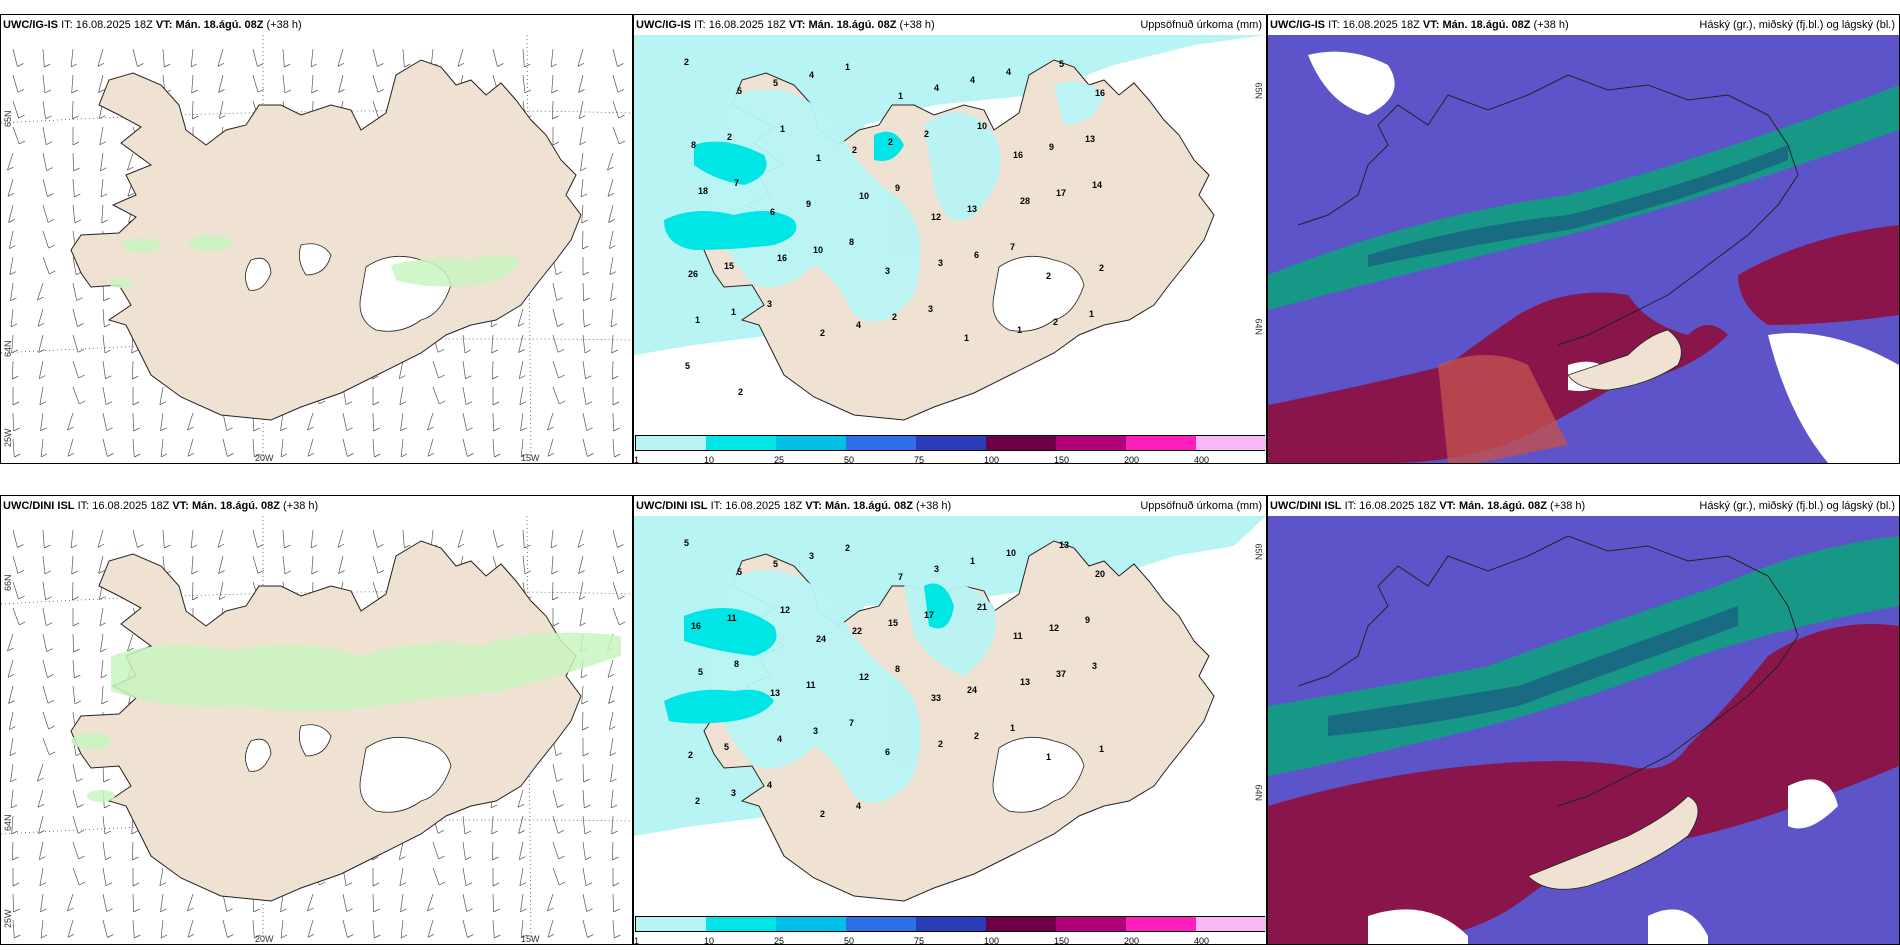 This screenshot has height=950, width=1900. I want to click on precip-value: 24, so click(972, 690).